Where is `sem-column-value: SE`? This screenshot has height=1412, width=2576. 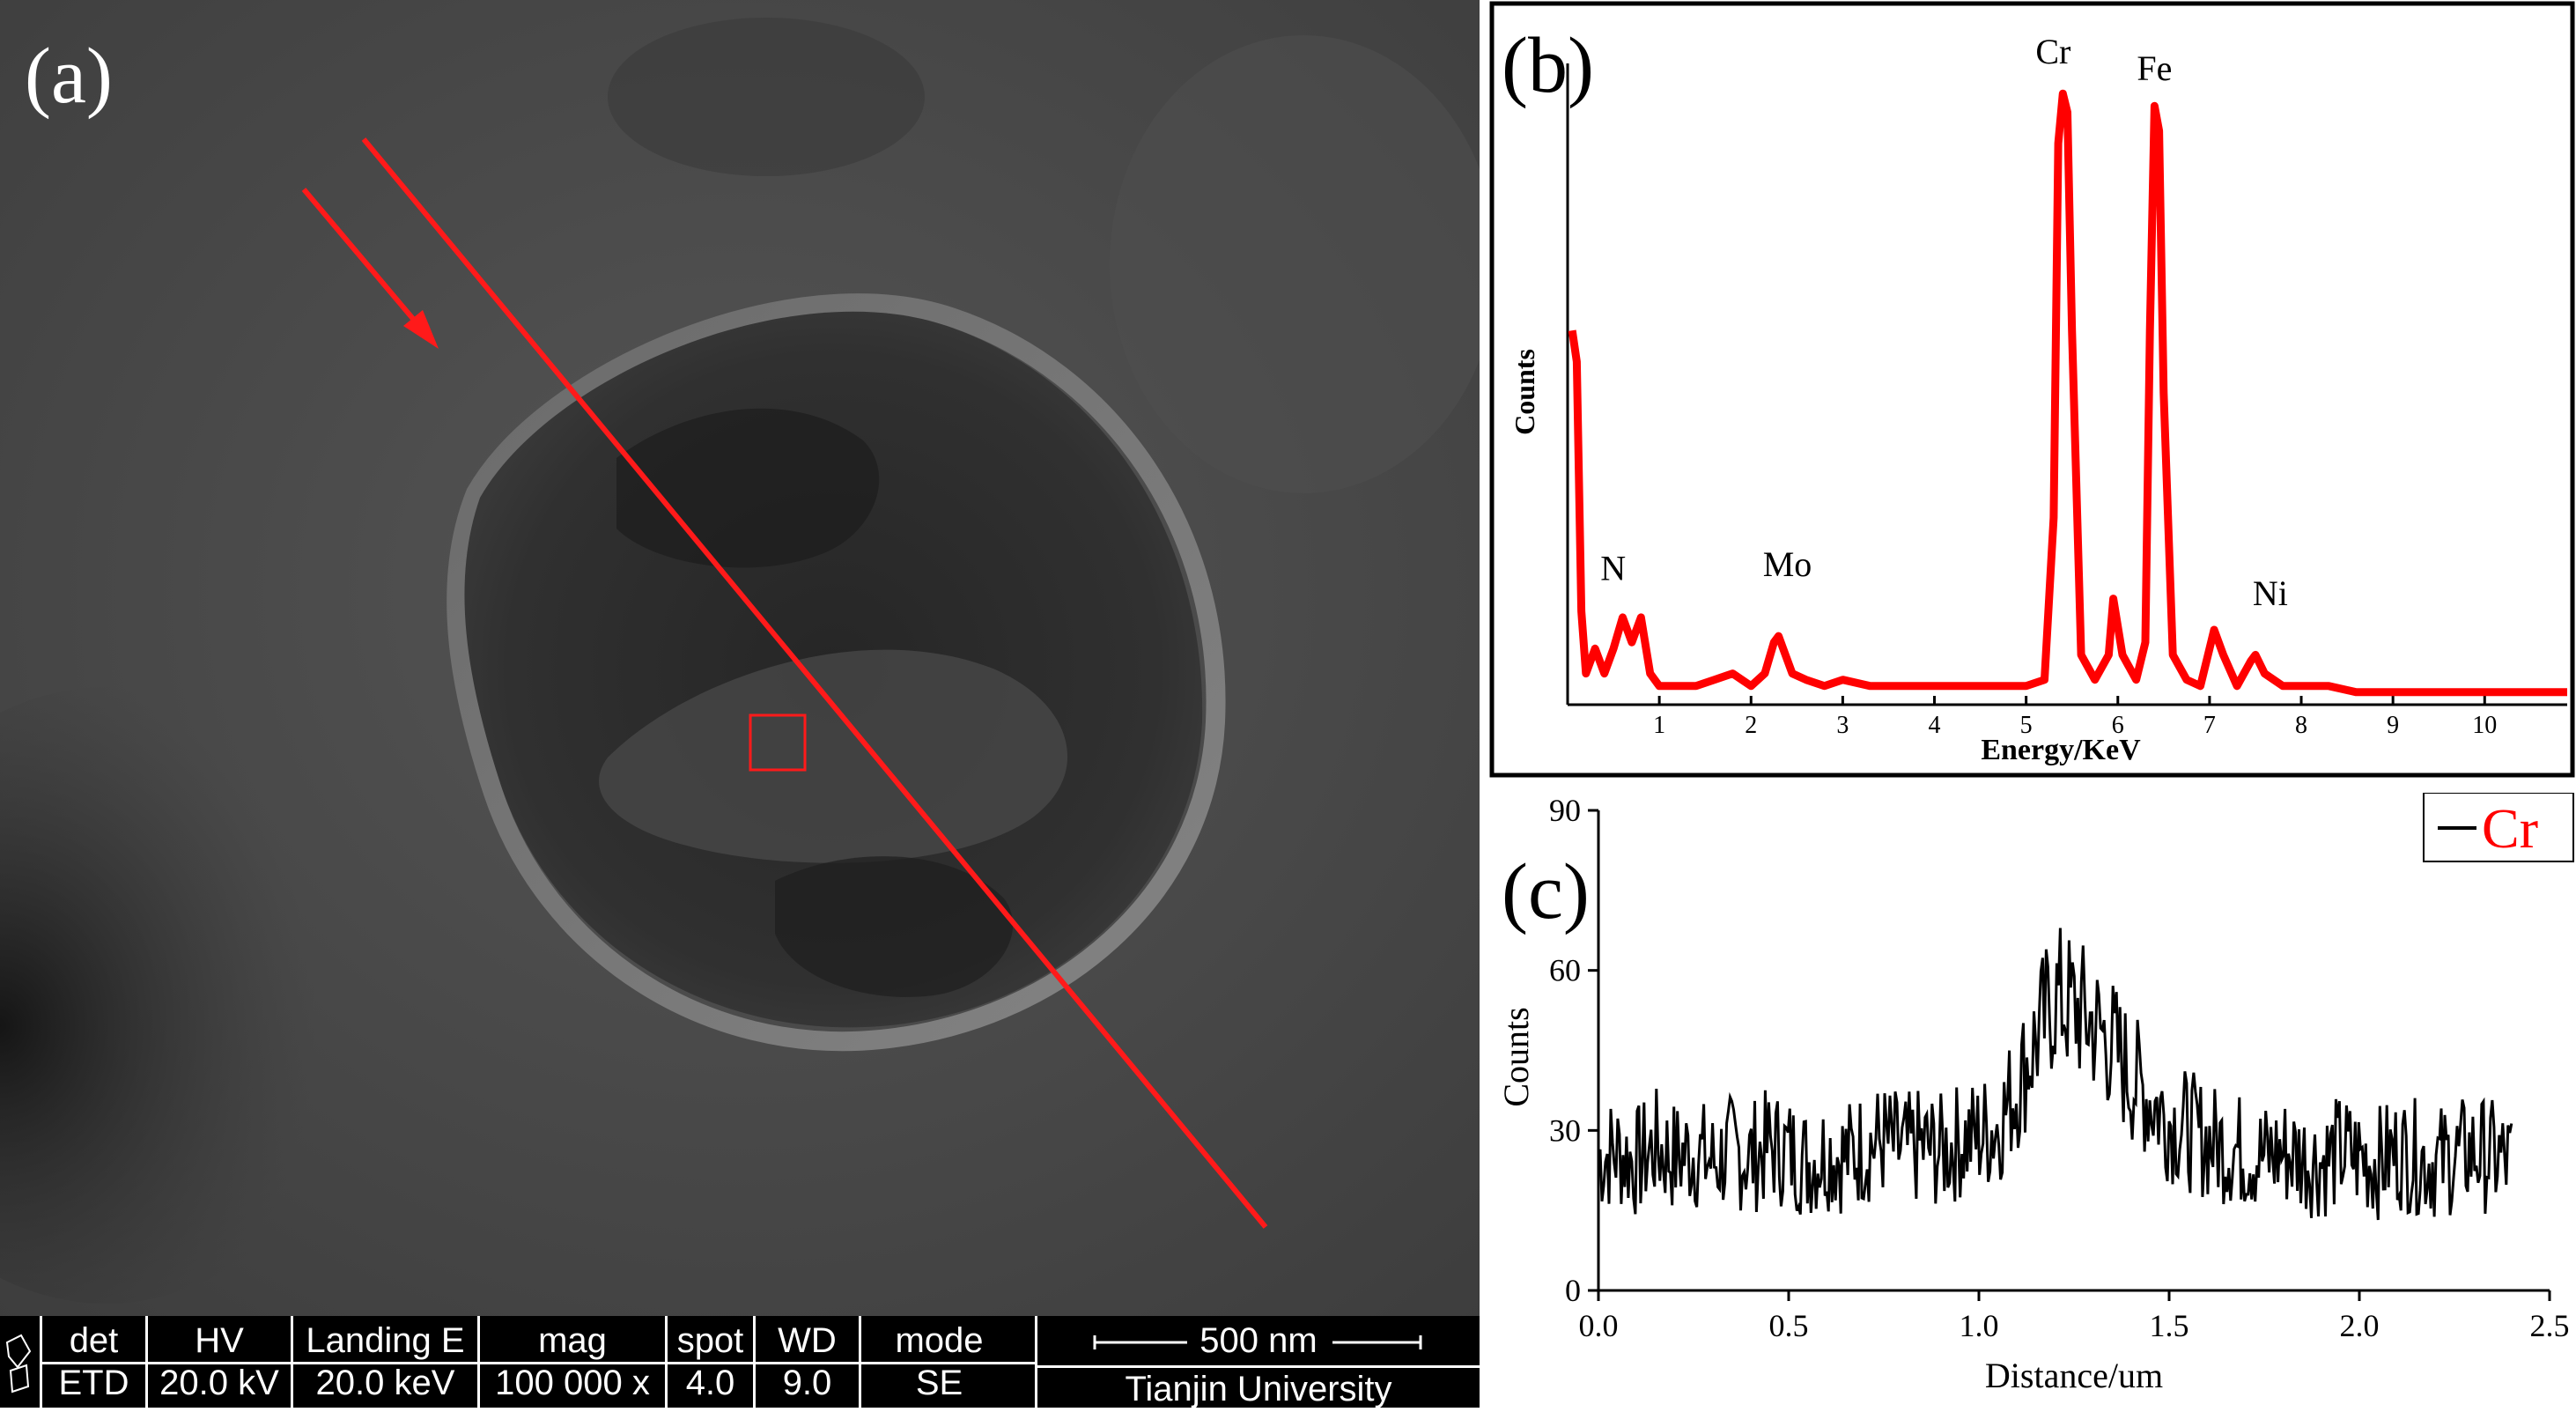
sem-column-value: SE is located at coordinates (939, 1383).